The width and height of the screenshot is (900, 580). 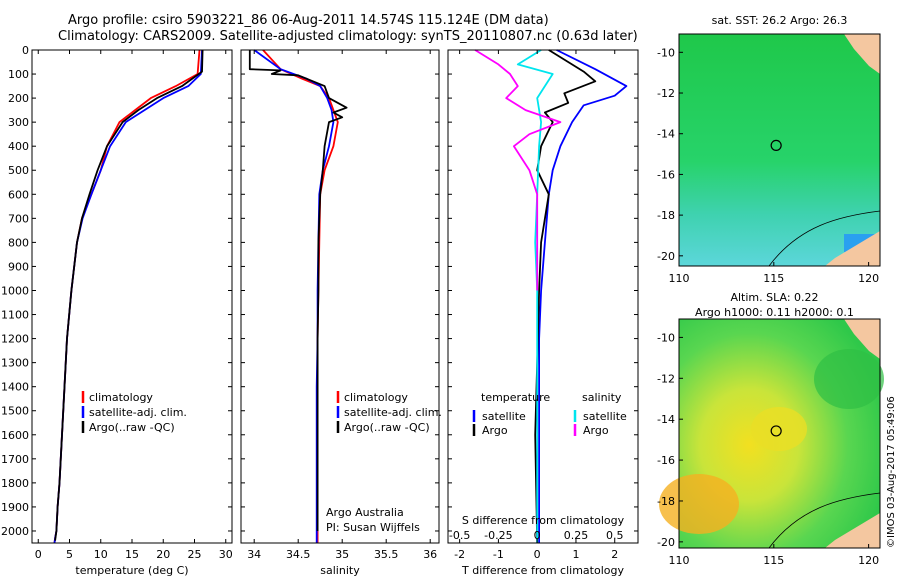 I want to click on sst-map-ytick-label: -18, so click(x=666, y=215).